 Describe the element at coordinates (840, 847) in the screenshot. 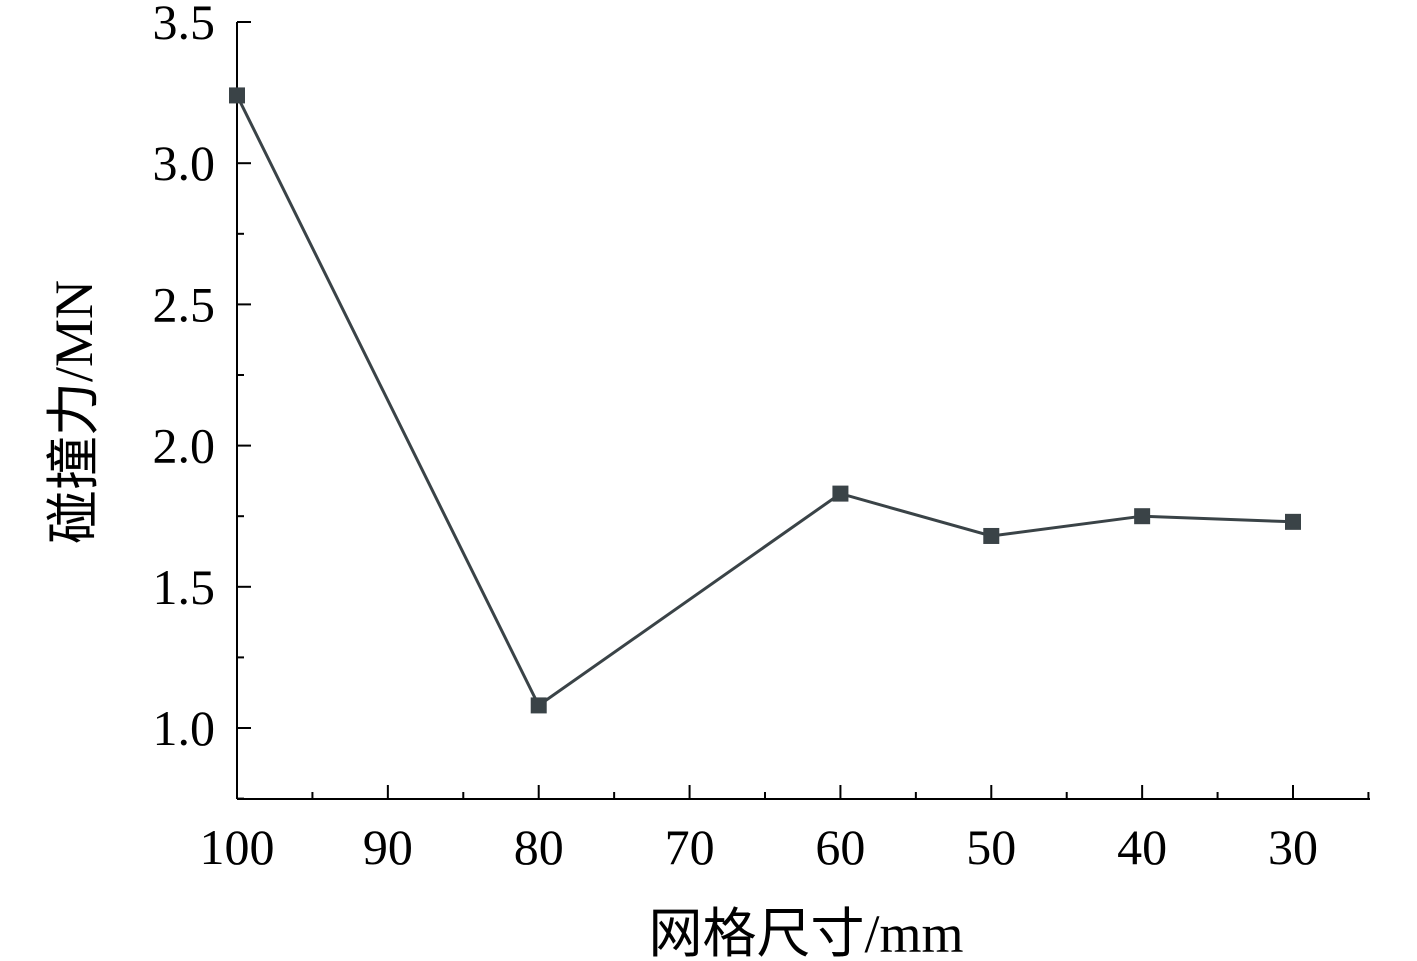

I see `x-tick-label: 60` at that location.